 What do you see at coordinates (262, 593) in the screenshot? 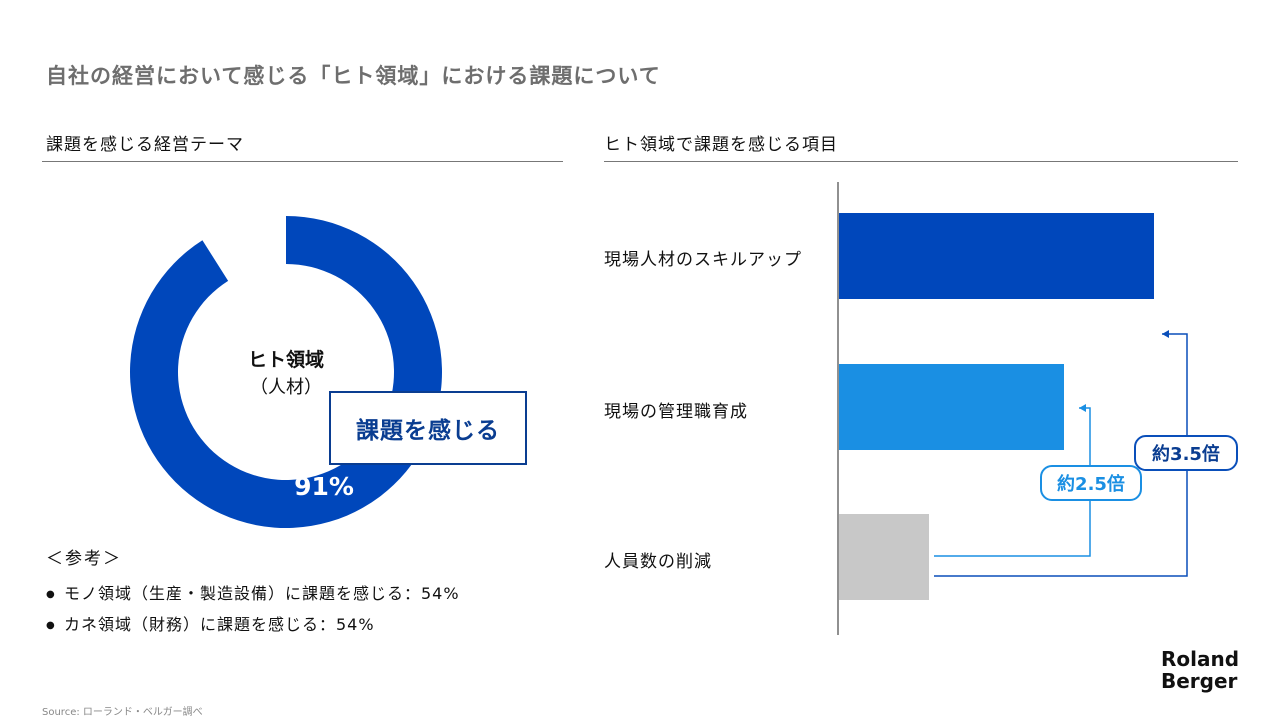
I see `reference-text: モノ領域（生産・製造設備）に課題を感じる：54%` at bounding box center [262, 593].